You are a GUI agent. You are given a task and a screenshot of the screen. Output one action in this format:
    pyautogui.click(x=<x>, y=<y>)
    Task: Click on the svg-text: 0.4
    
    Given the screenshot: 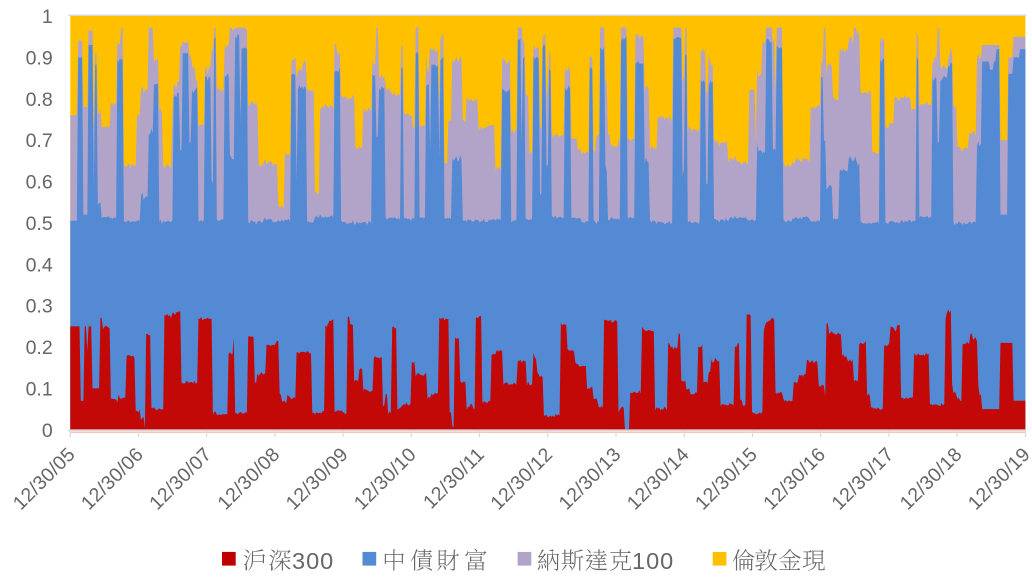 What is the action you would take?
    pyautogui.click(x=39, y=265)
    